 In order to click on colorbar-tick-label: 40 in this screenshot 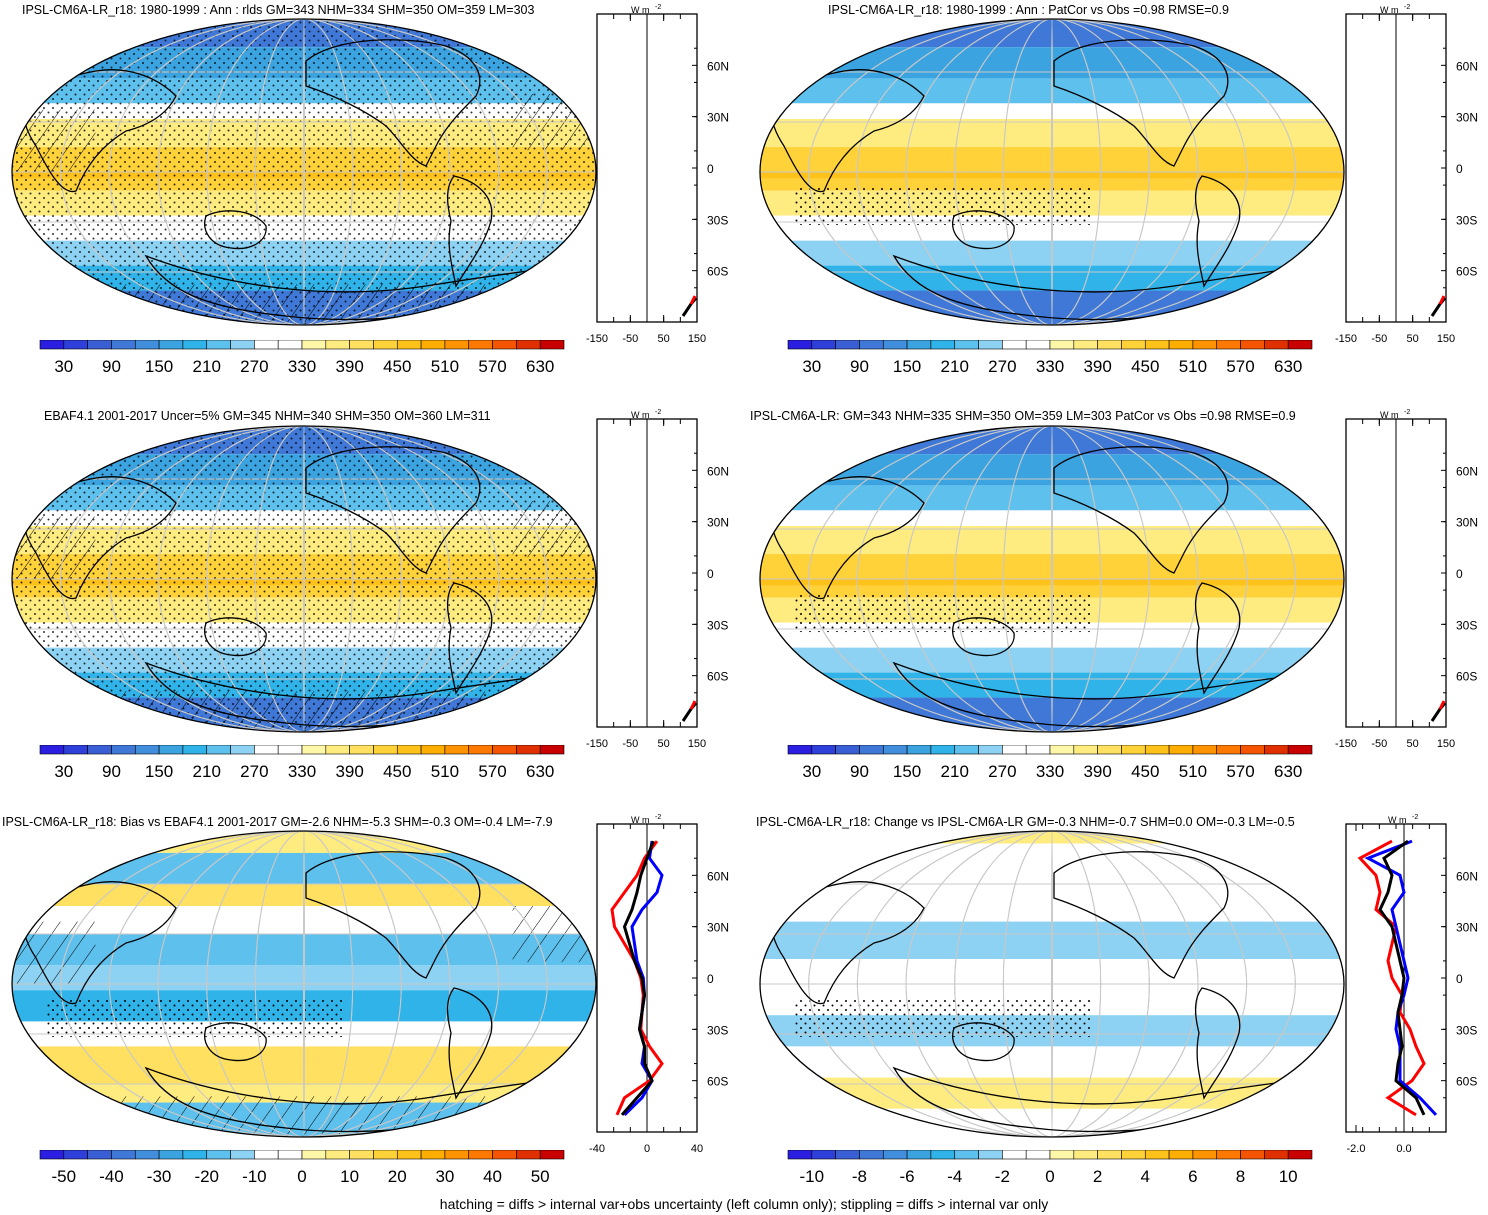, I will do `click(492, 1176)`.